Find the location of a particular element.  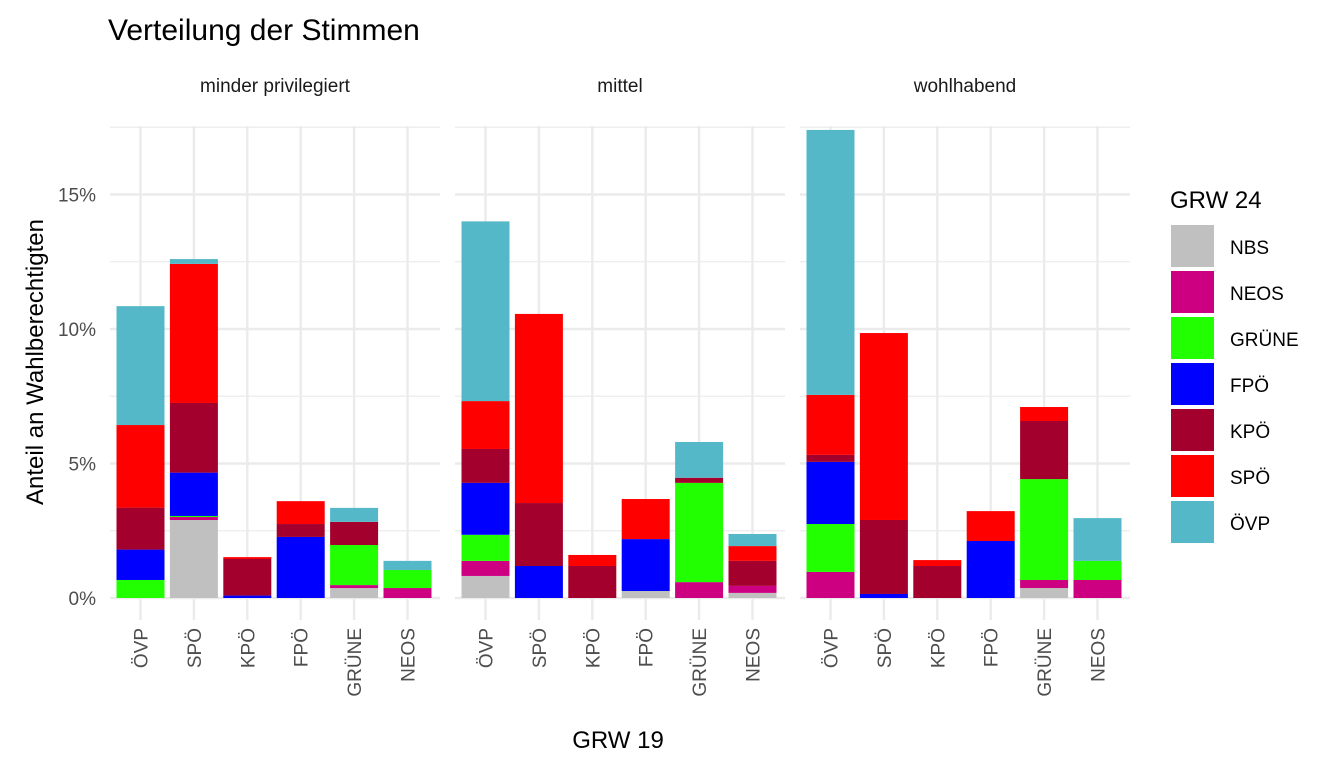

legend-label: FPÖ is located at coordinates (1249, 386).